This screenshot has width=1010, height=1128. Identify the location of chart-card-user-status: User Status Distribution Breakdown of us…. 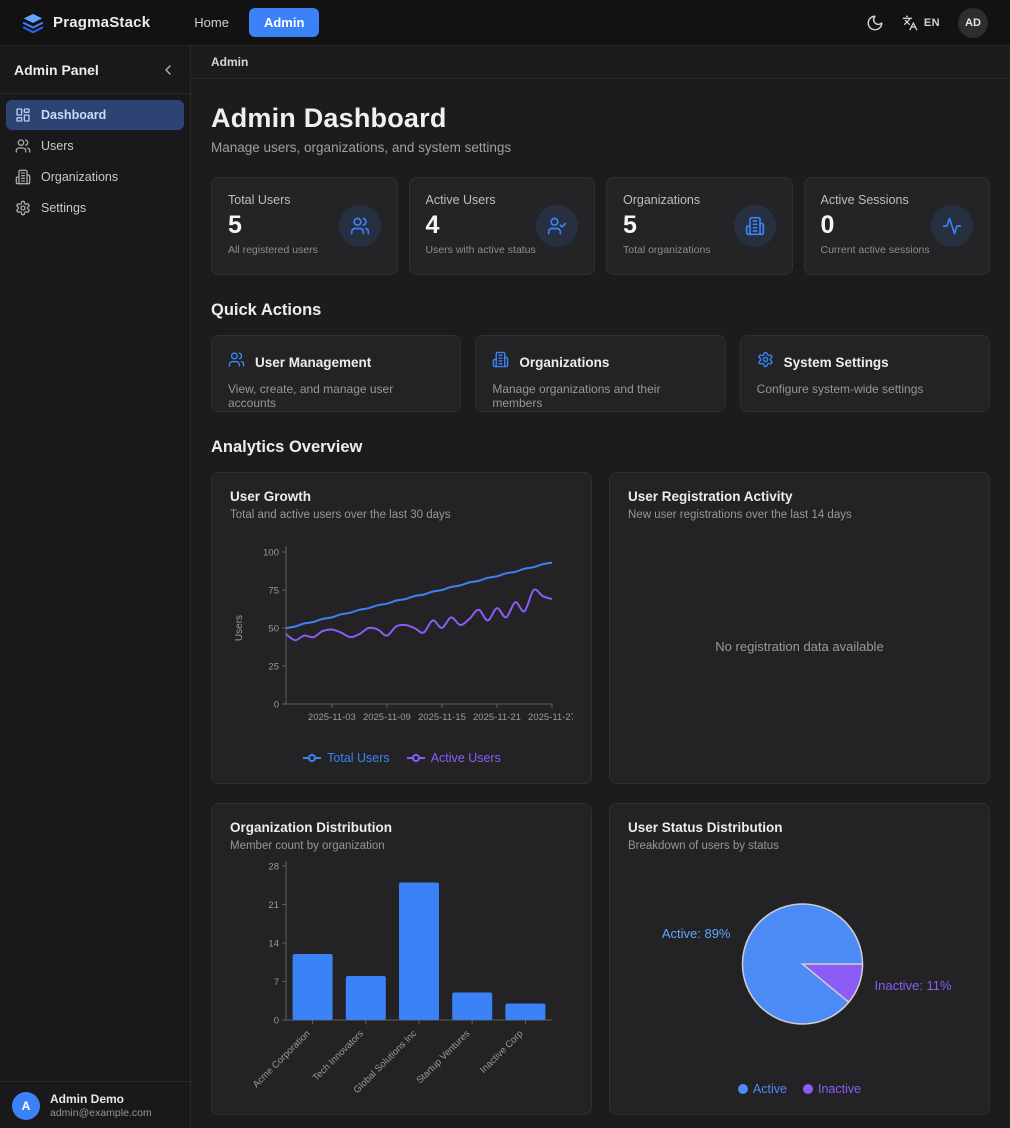
(799, 959).